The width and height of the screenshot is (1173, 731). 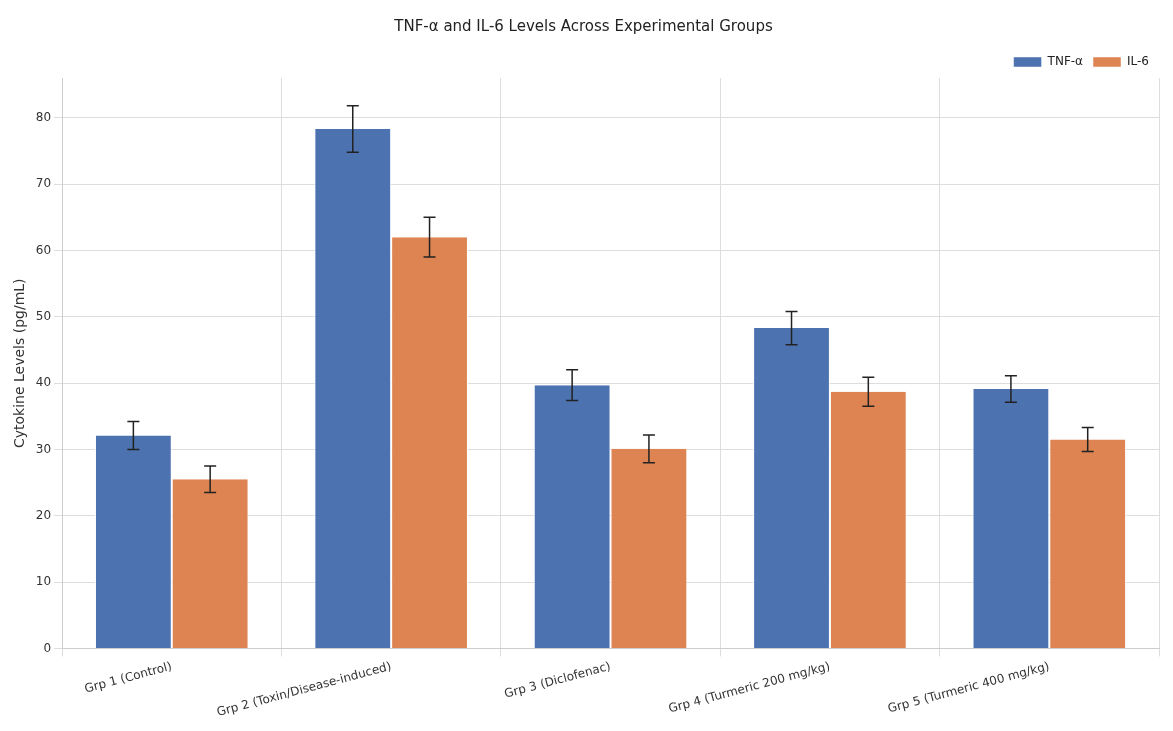 What do you see at coordinates (43, 581) in the screenshot?
I see `y-tick-label: 10` at bounding box center [43, 581].